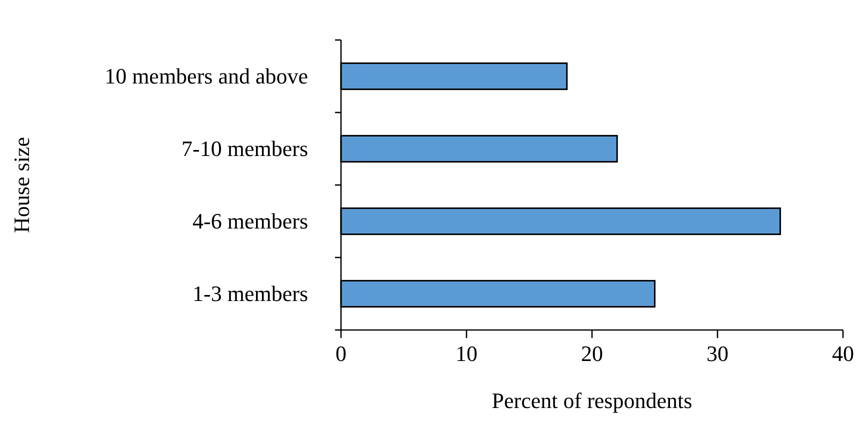 The width and height of the screenshot is (858, 423). I want to click on y-tick-label: 10 members and above, so click(206, 75).